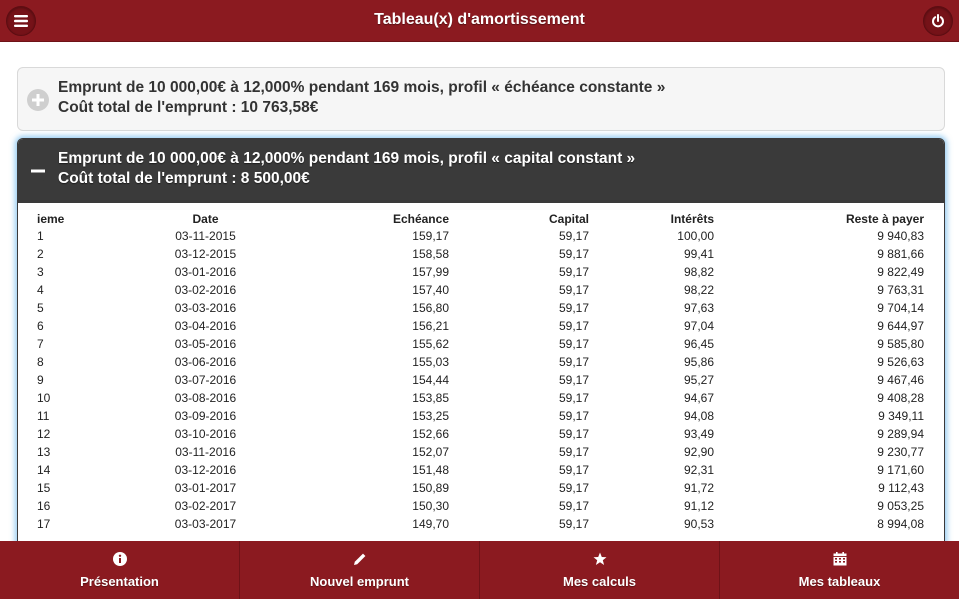  I want to click on cell-ieme: 15, so click(44, 488).